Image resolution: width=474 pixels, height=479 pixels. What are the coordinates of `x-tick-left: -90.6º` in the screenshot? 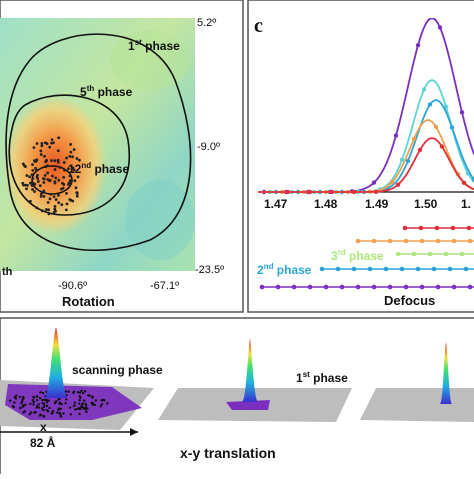 It's located at (72, 286).